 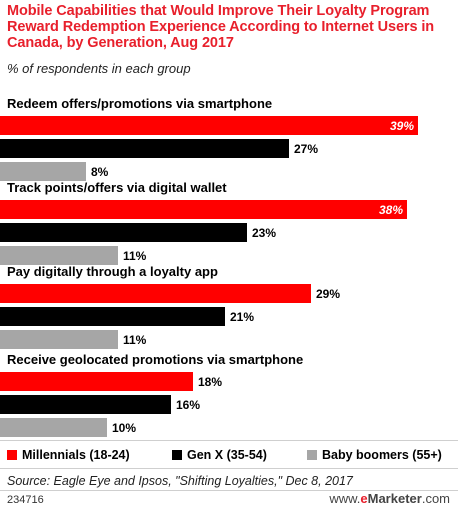 I want to click on brand-suffix: .com, so click(x=435, y=498).